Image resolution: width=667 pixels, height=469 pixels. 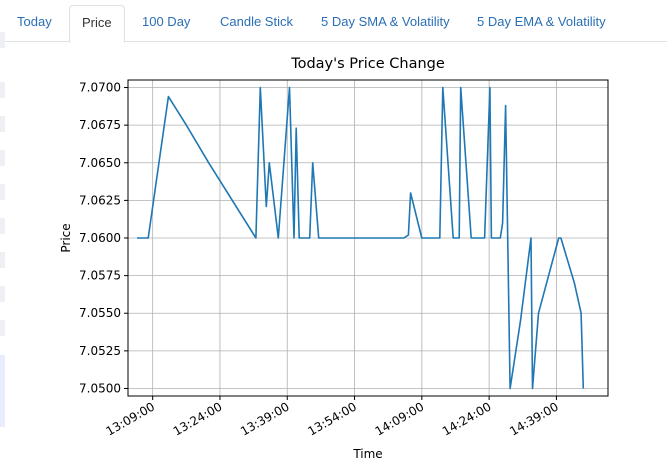 What do you see at coordinates (34, 21) in the screenshot?
I see `tab-today: Today` at bounding box center [34, 21].